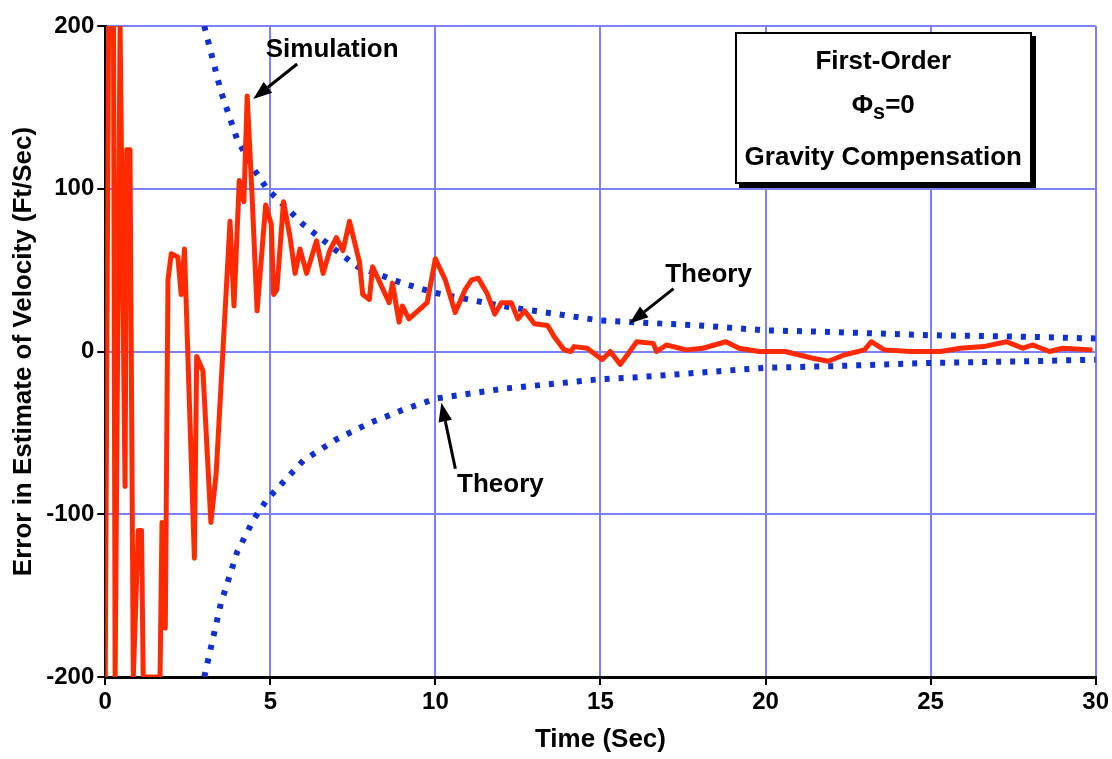 The height and width of the screenshot is (759, 1112). I want to click on x-tick-label: 20, so click(765, 701).